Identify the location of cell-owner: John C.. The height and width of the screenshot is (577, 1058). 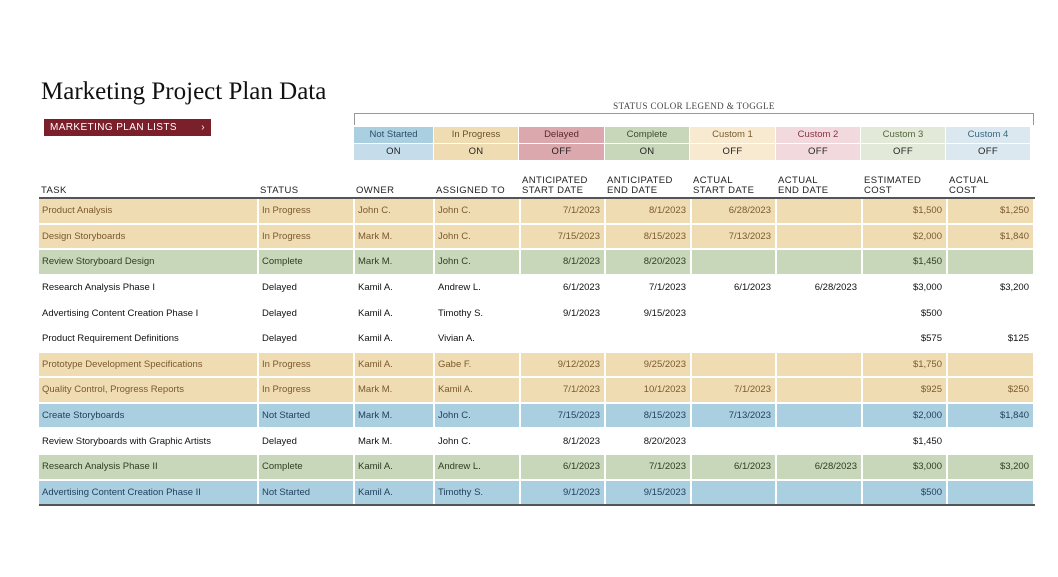
(394, 211).